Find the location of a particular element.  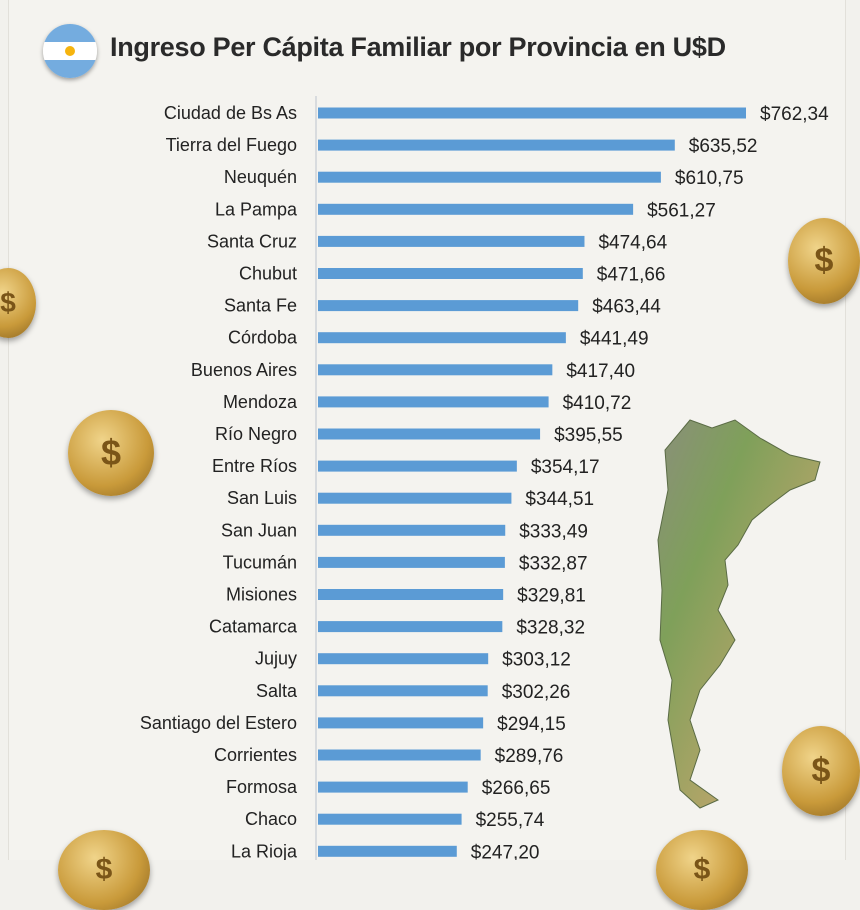

value-label: $294,15 is located at coordinates (531, 724).